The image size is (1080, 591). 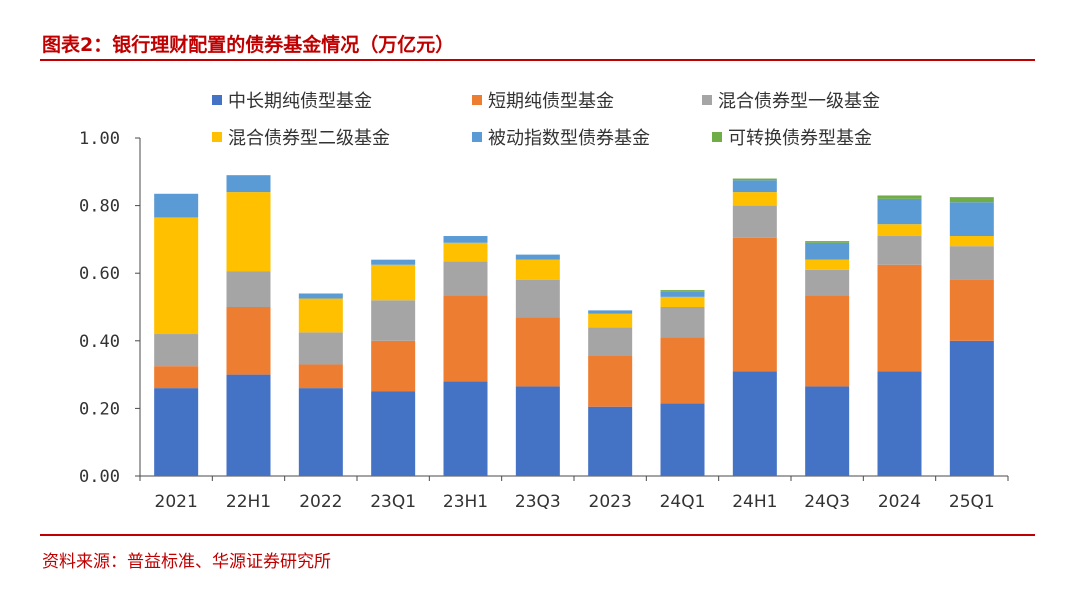 What do you see at coordinates (320, 296) in the screenshot?
I see `bar-segment-2022-s4` at bounding box center [320, 296].